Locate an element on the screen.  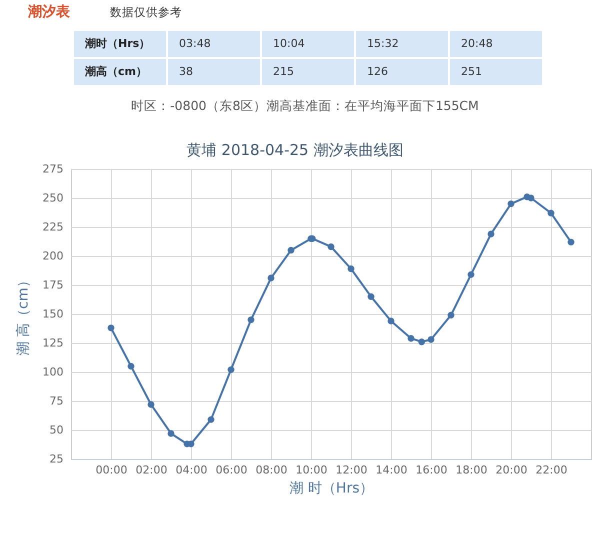
y-tick-label: 275 is located at coordinates (53, 169).